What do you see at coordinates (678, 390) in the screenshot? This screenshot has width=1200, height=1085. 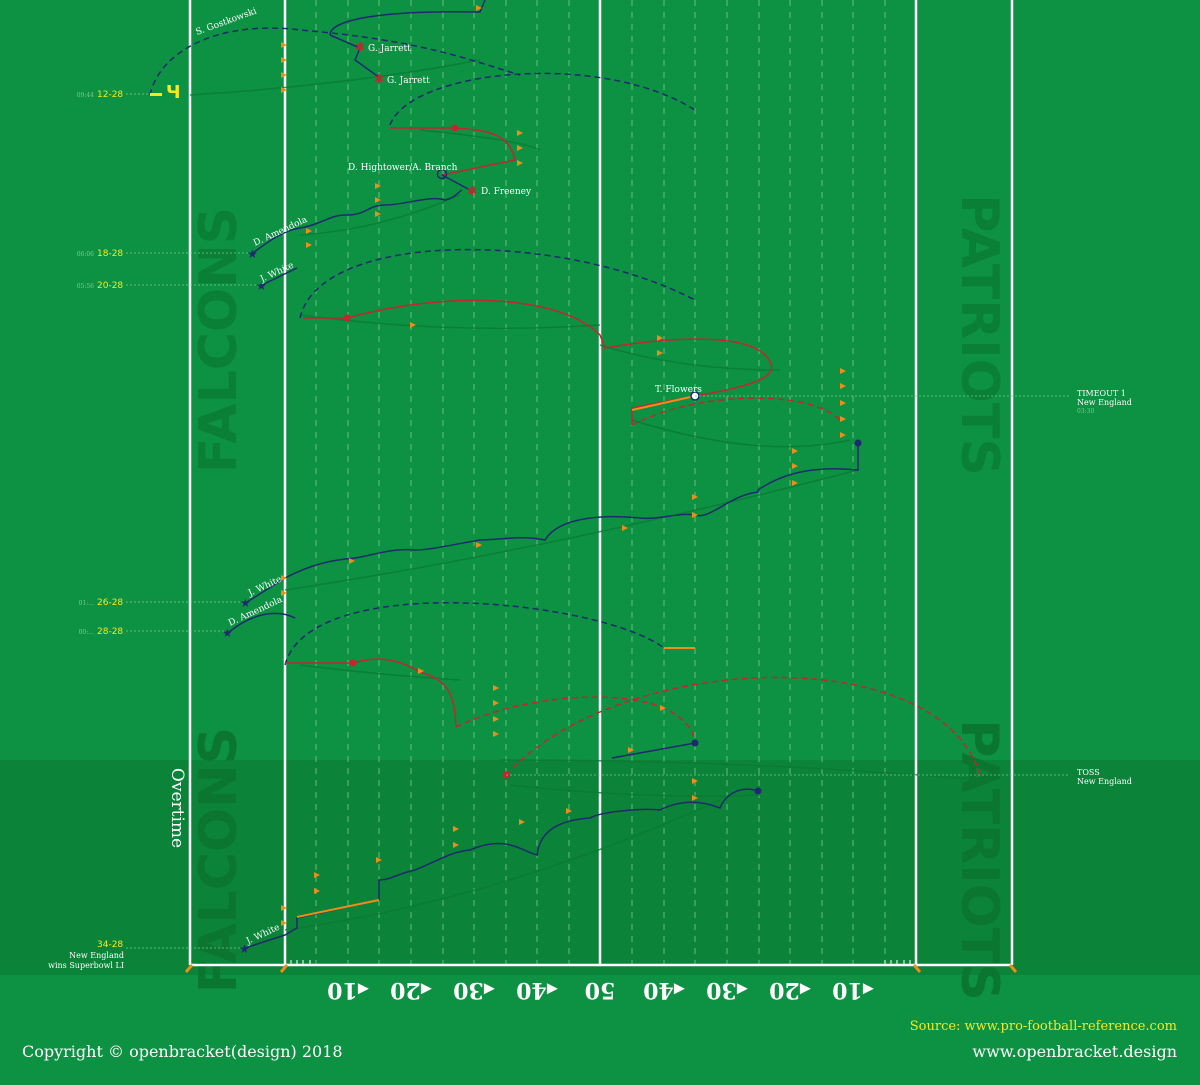 I see `player-label: T. Flowers` at bounding box center [678, 390].